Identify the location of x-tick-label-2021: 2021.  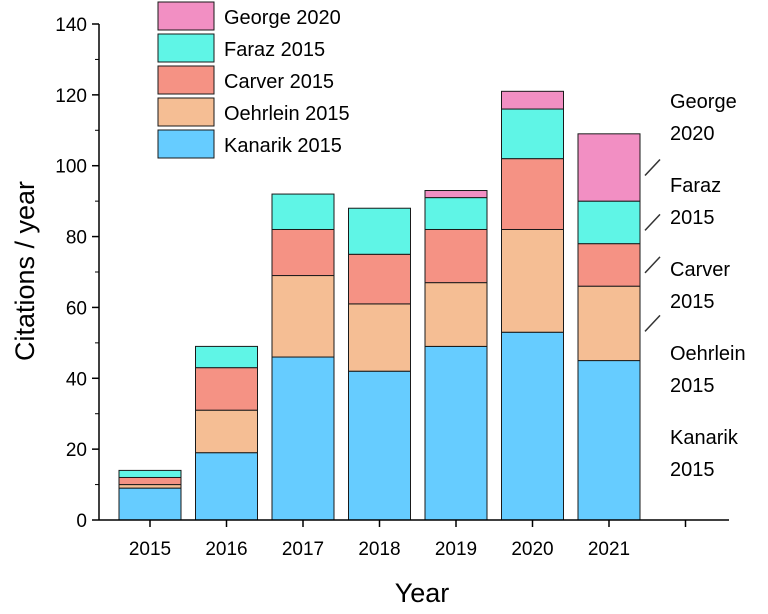
(609, 549).